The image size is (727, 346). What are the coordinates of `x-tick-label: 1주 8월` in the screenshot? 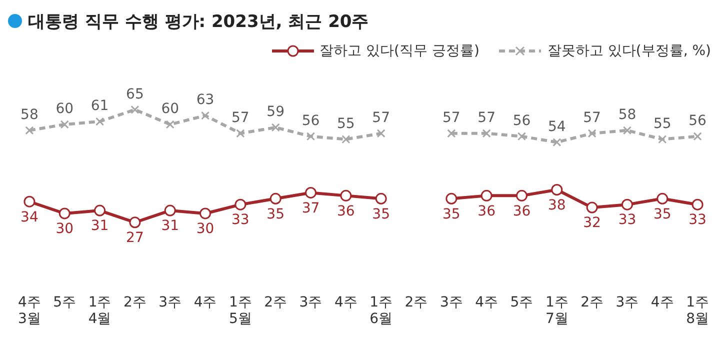 It's located at (698, 311).